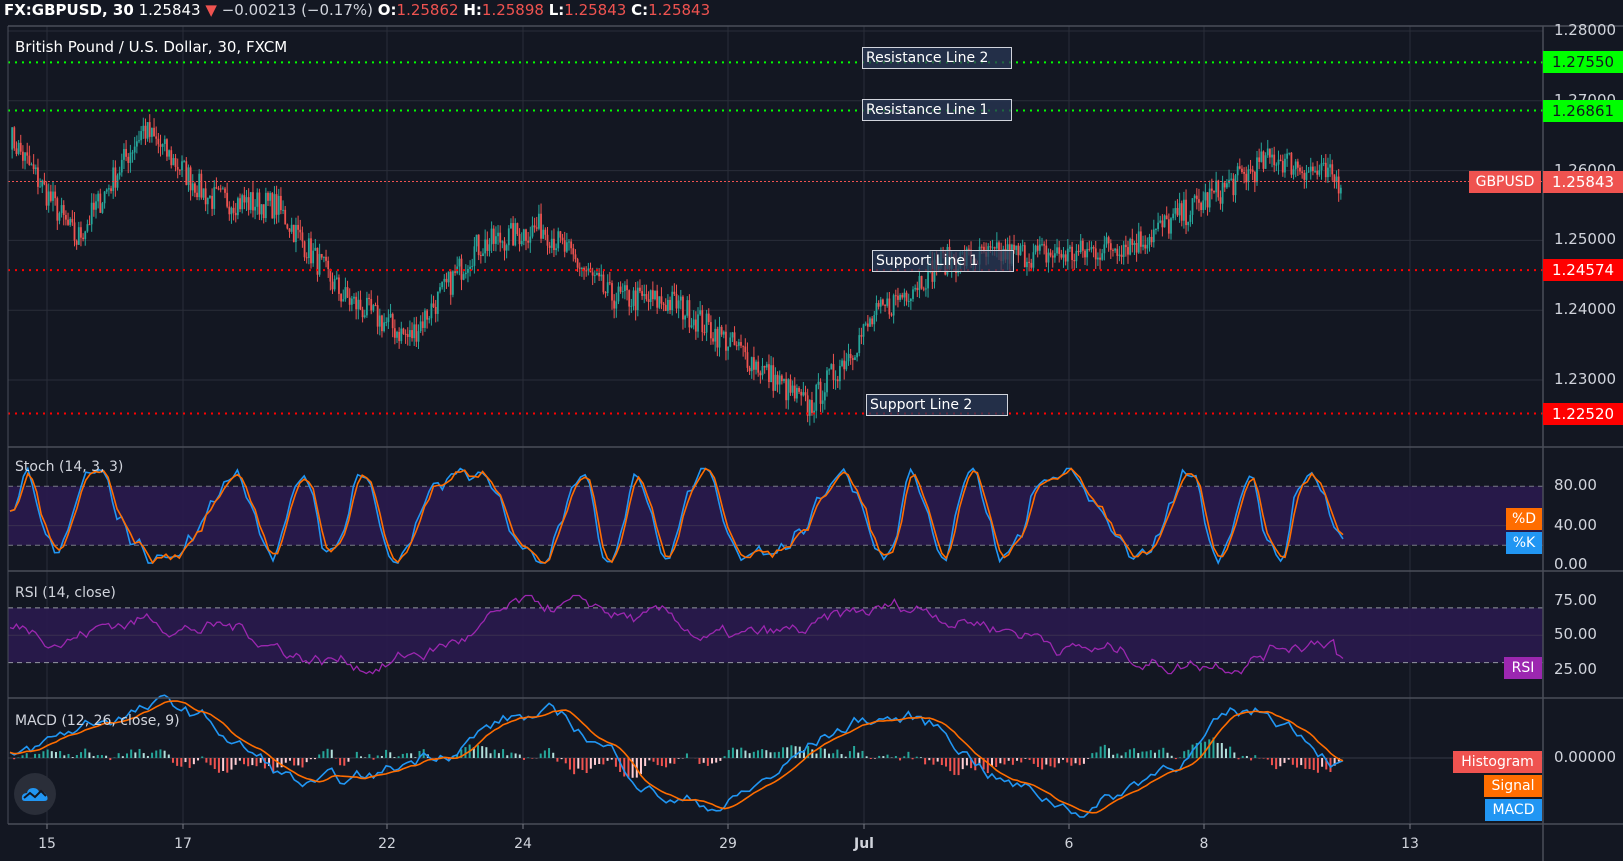 Image resolution: width=1623 pixels, height=861 pixels. Describe the element at coordinates (1583, 181) in the screenshot. I see `current-price-tag: 1.25843` at that location.